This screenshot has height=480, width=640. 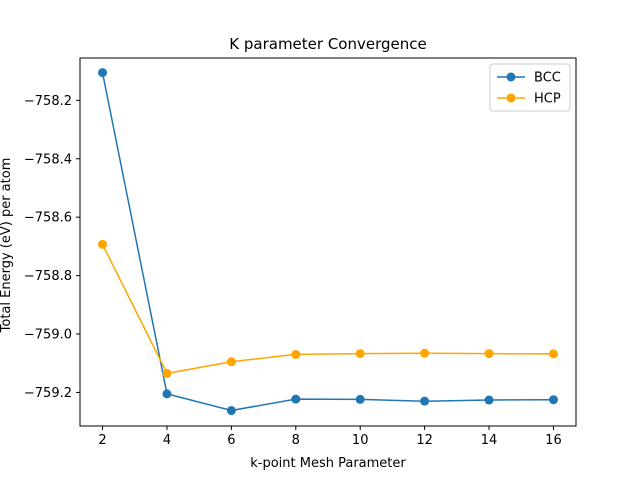 What do you see at coordinates (296, 440) in the screenshot?
I see `x-tick-label: 8` at bounding box center [296, 440].